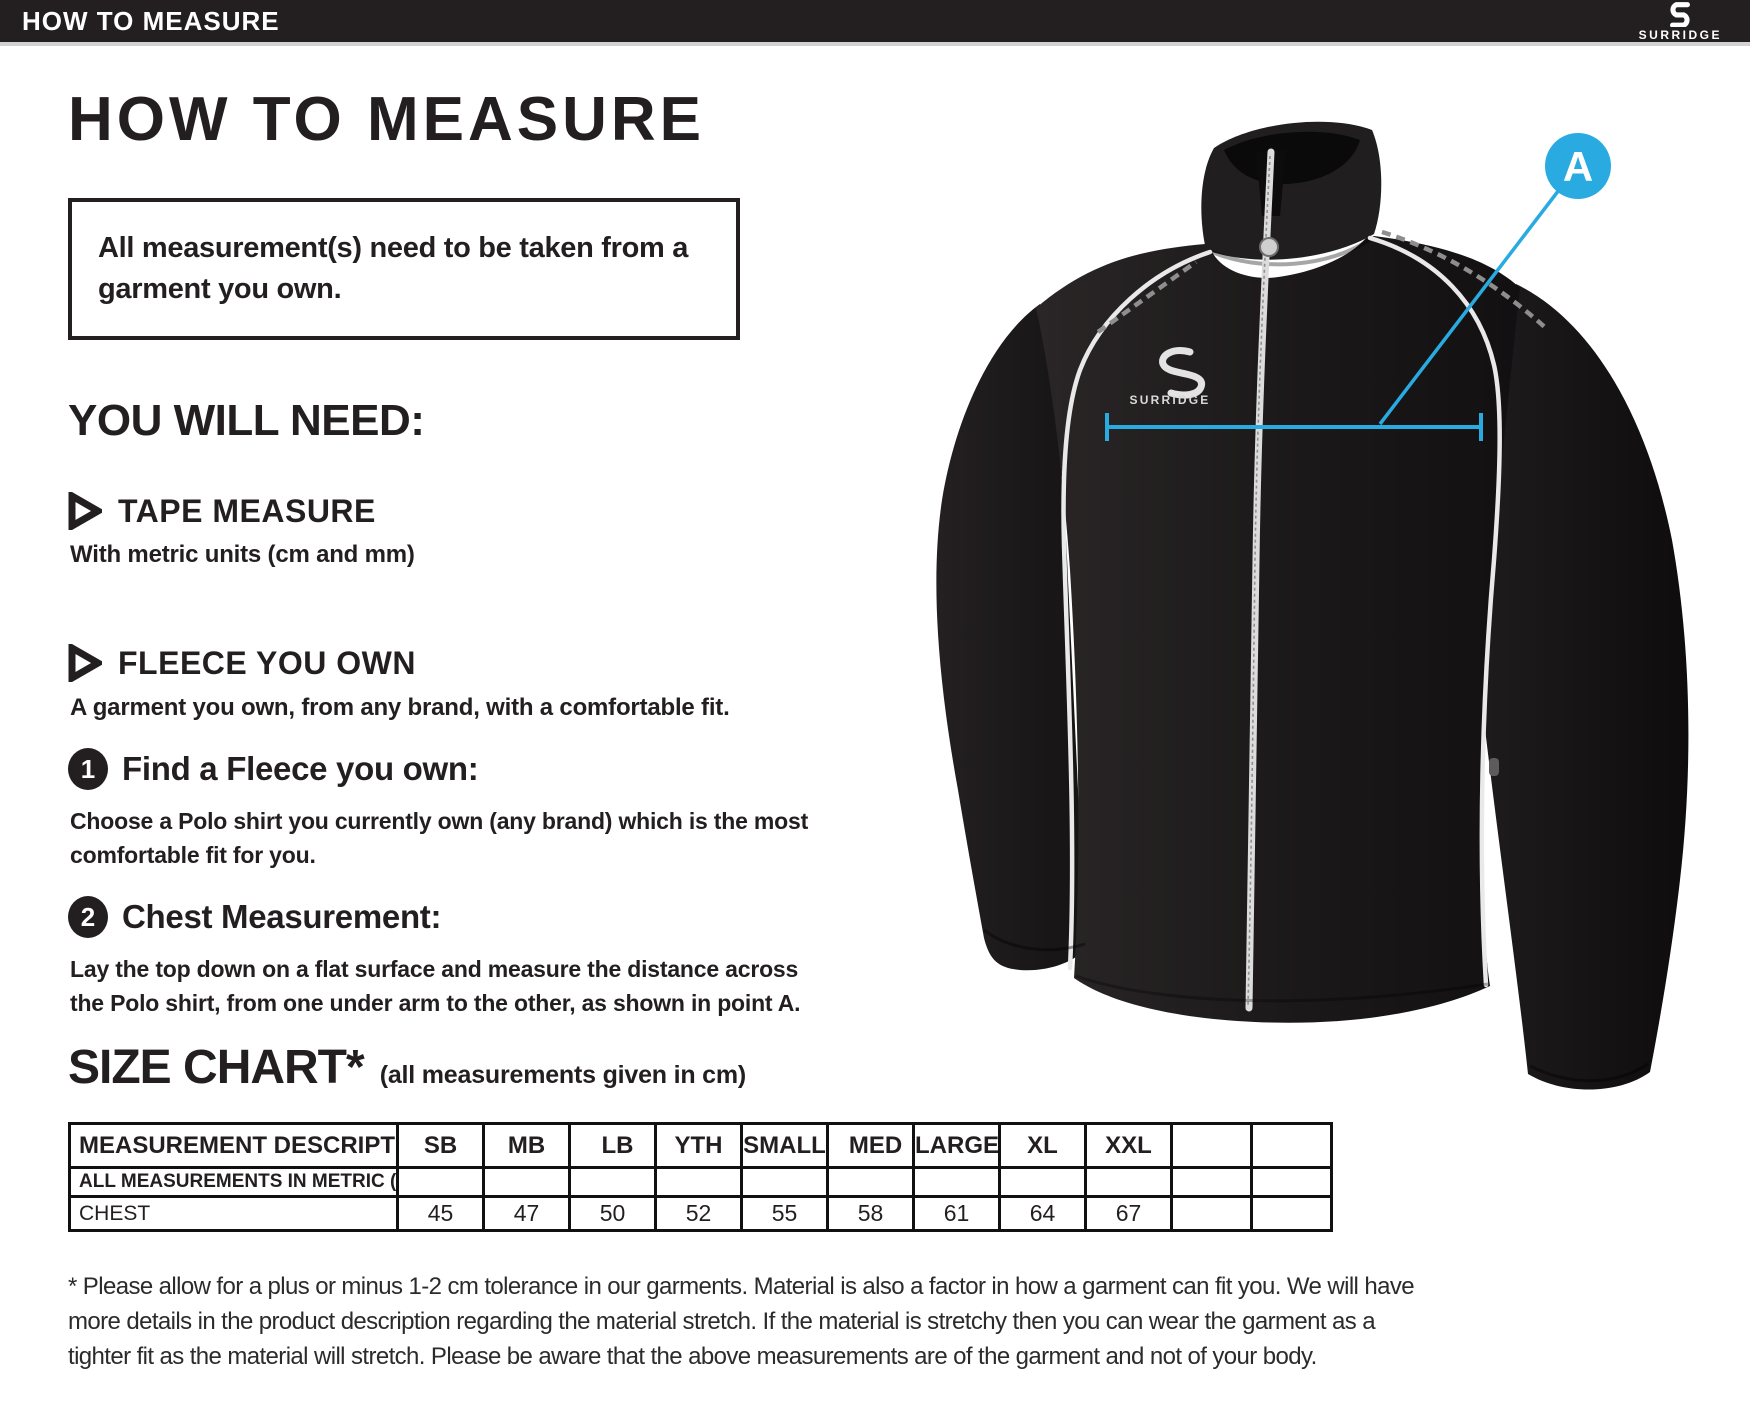 This screenshot has height=1426, width=1750. I want to click on top-bar-title: HOW TO MEASURE, so click(151, 20).